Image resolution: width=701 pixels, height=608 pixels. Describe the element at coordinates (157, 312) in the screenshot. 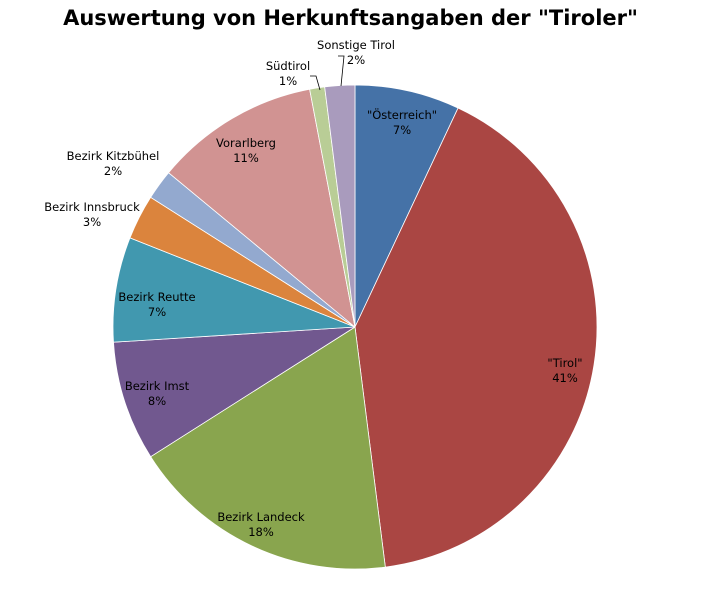

I see `slice-label-pct-4: 7%` at that location.